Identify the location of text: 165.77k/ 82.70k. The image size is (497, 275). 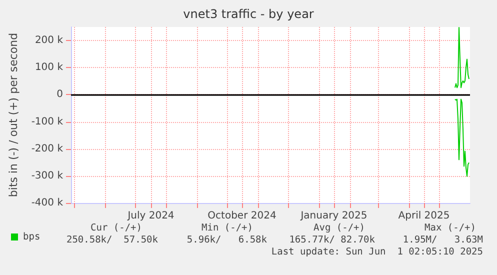
(332, 240).